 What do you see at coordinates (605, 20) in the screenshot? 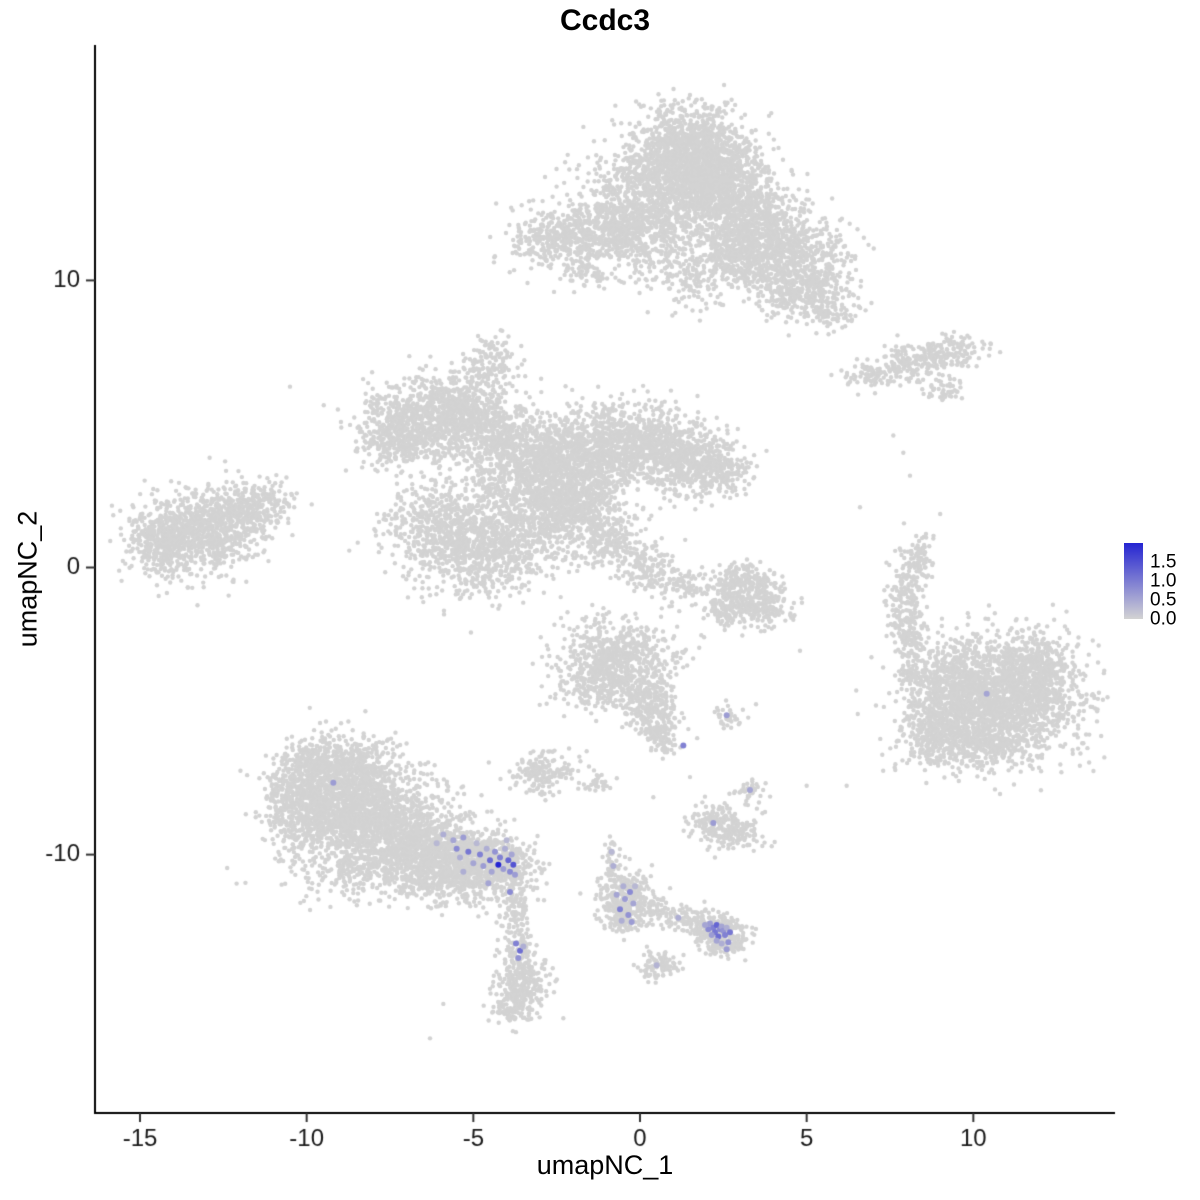
I see `plot-title: Ccdc3` at bounding box center [605, 20].